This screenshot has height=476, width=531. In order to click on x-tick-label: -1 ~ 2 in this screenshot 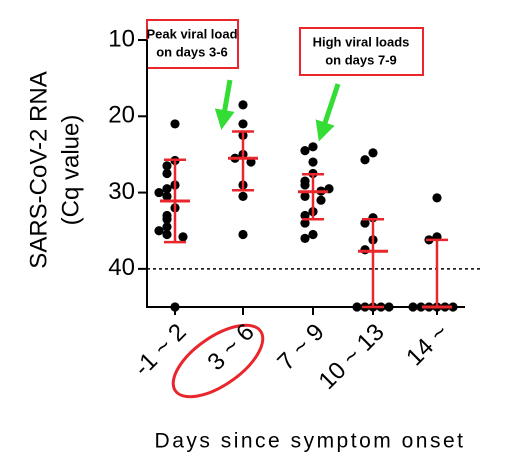, I will do `click(160, 350)`.